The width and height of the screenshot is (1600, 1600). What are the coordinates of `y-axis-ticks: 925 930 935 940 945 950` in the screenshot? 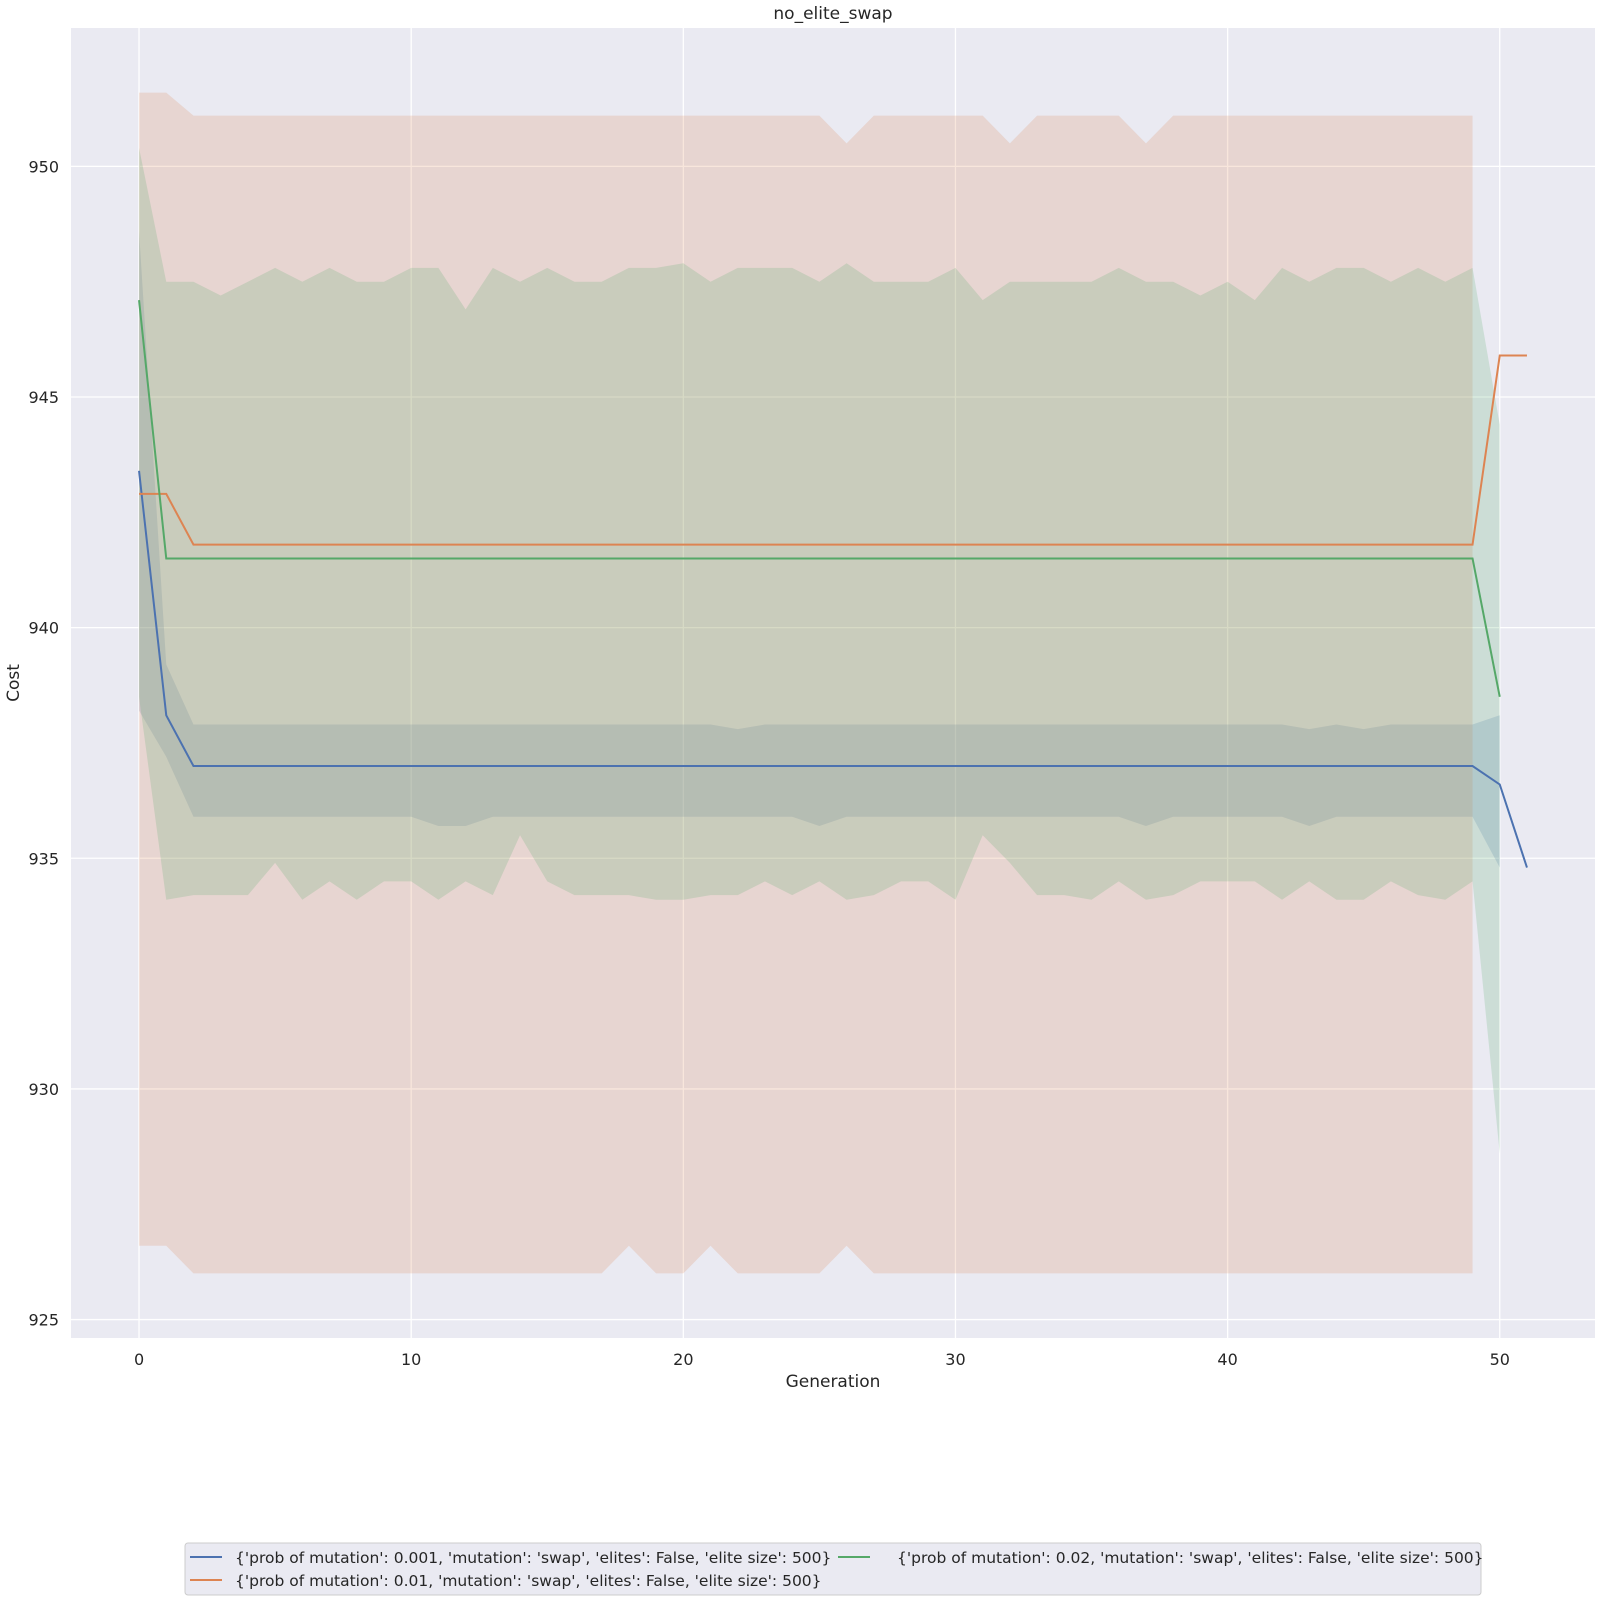 It's located at (43, 743).